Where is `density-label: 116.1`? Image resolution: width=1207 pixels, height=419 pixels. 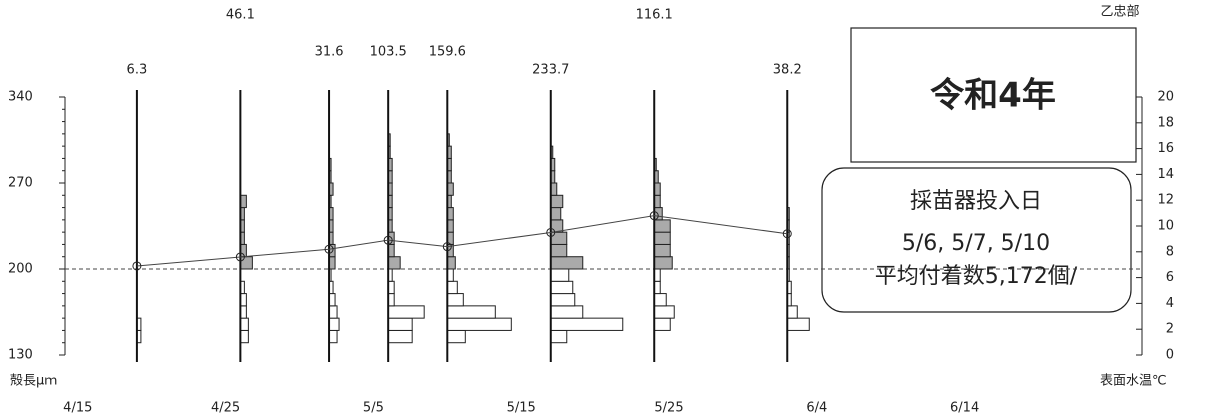
density-label: 116.1 is located at coordinates (654, 15).